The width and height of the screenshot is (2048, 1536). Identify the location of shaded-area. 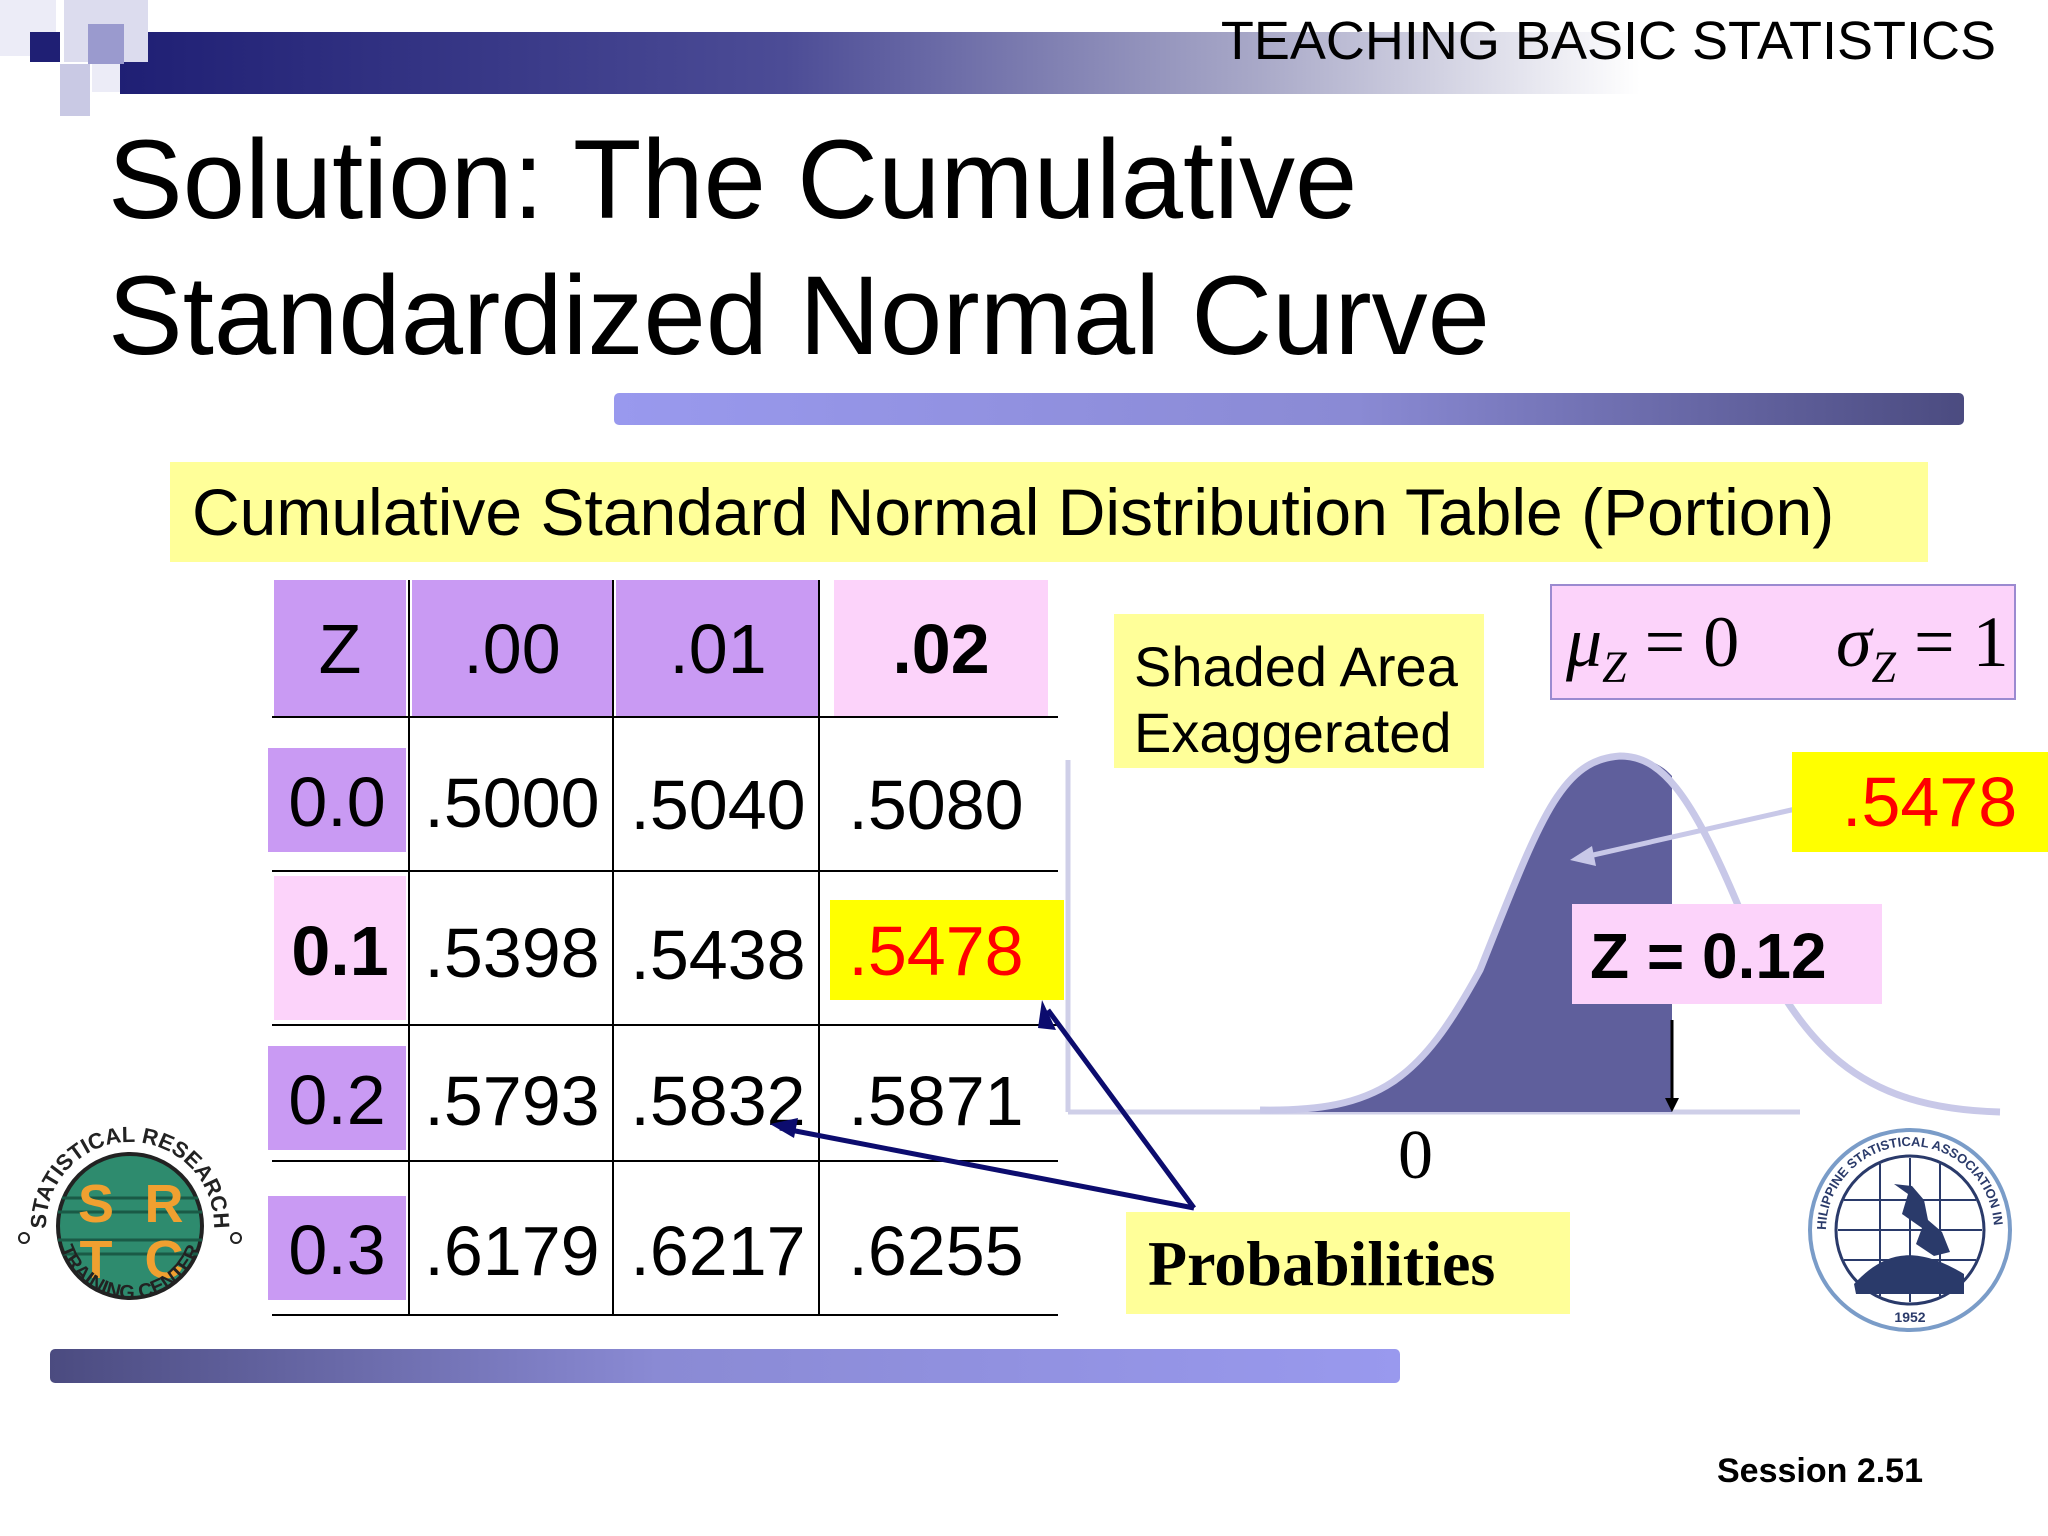
(1466, 934).